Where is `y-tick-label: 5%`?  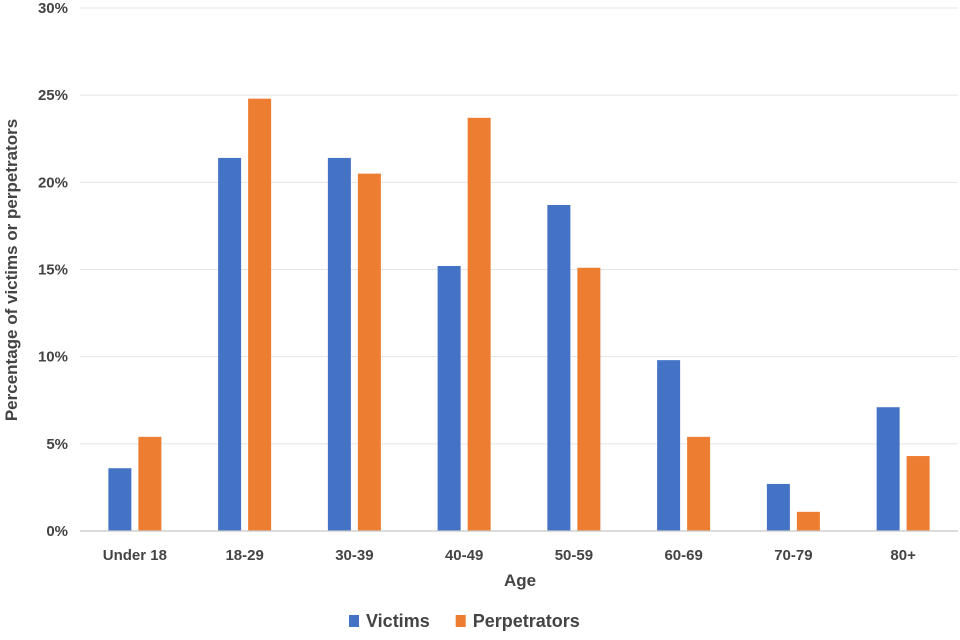
y-tick-label: 5% is located at coordinates (57, 444).